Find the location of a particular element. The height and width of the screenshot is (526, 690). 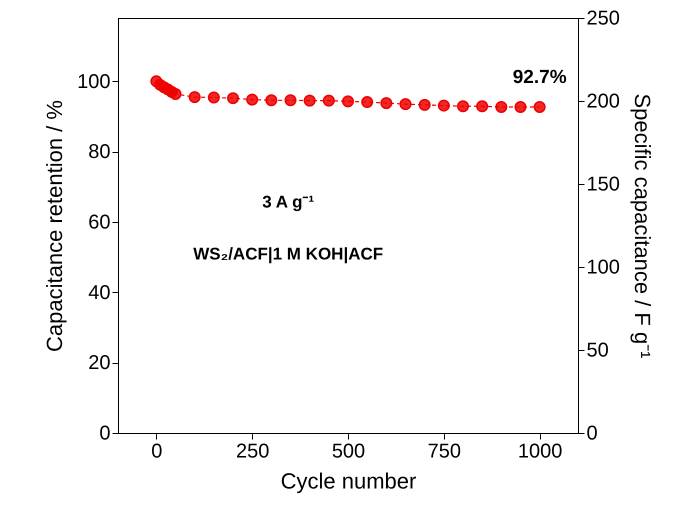

y2-tick-label: 0 is located at coordinates (592, 433).